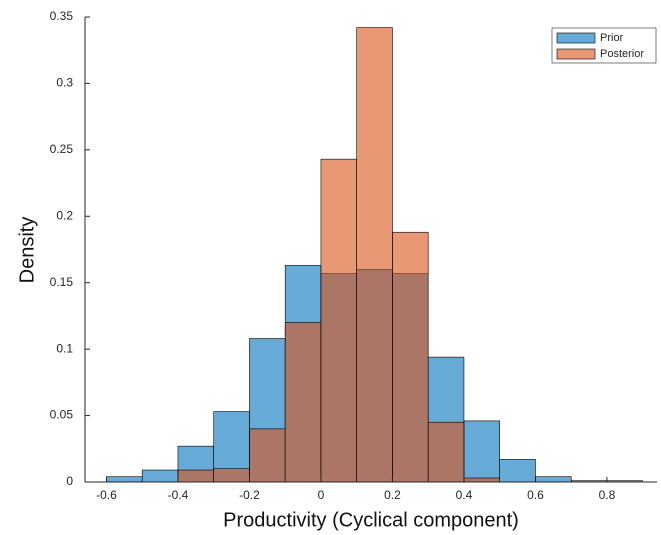  I want to click on x-tick-label: 0.2, so click(392, 495).